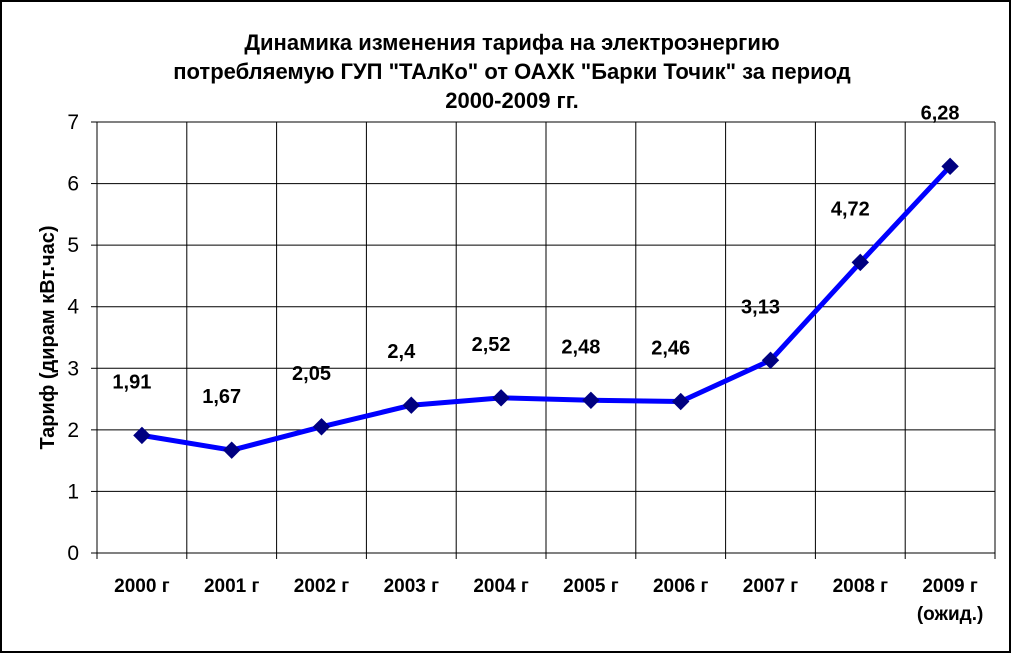  I want to click on x-tick-label: 2003 г, so click(412, 586).